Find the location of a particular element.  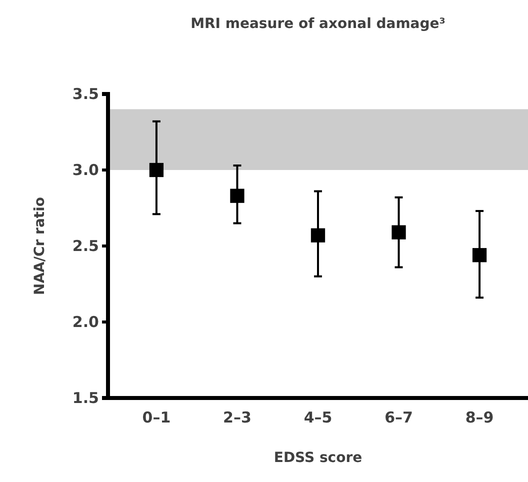

y-tick-label: 2.0 is located at coordinates (85, 321).